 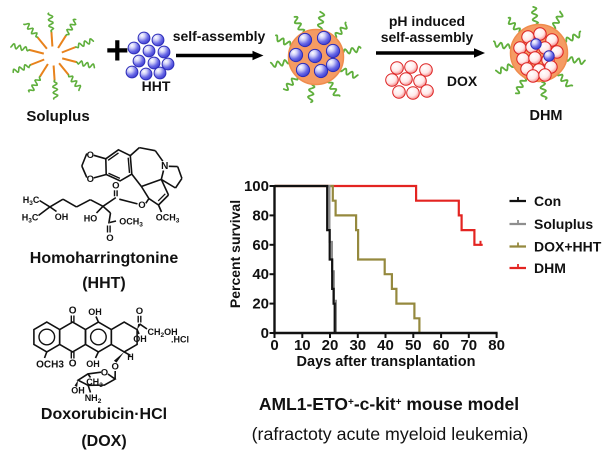 I want to click on svg-text: 10, so click(x=302, y=345).